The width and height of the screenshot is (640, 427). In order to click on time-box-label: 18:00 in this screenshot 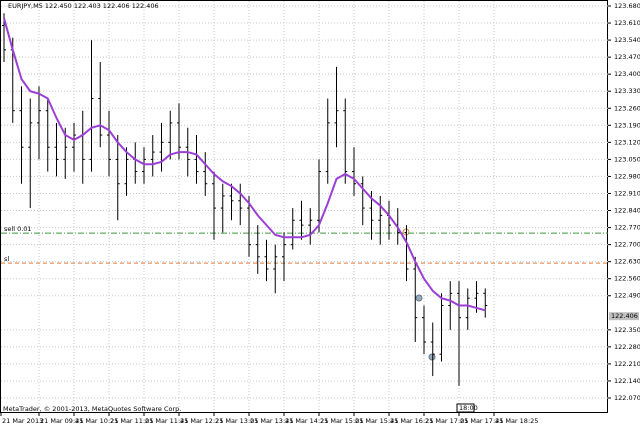, I will do `click(468, 408)`.